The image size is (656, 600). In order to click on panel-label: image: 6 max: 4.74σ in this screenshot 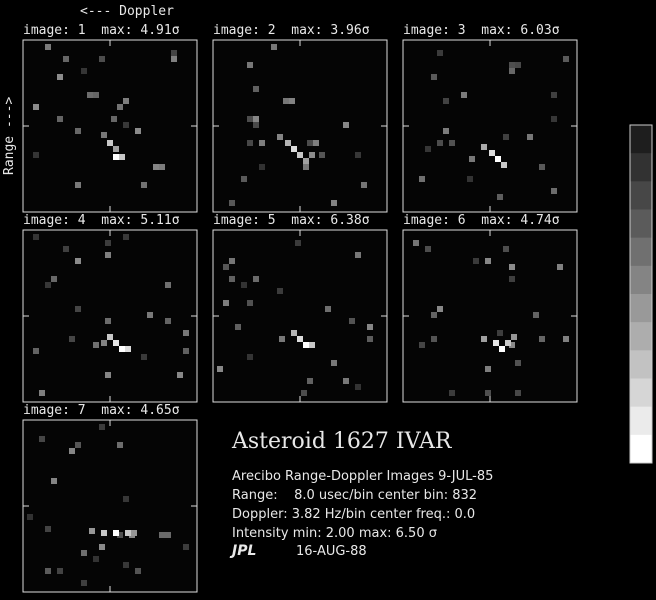, I will do `click(481, 220)`.